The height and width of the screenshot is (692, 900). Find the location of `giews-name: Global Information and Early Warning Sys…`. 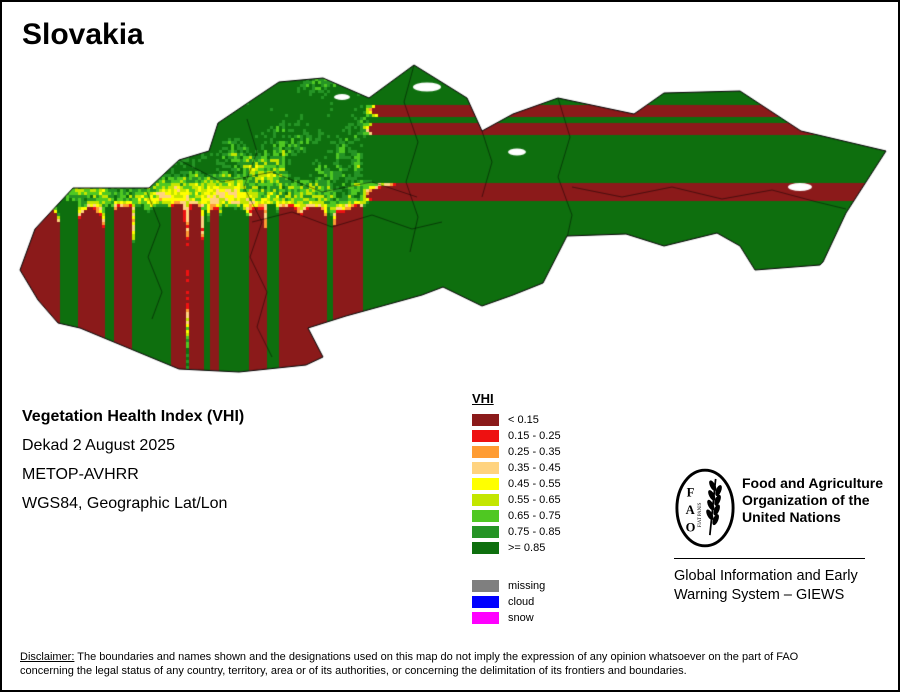

giews-name: Global Information and Early Warning Sys… is located at coordinates (766, 586).